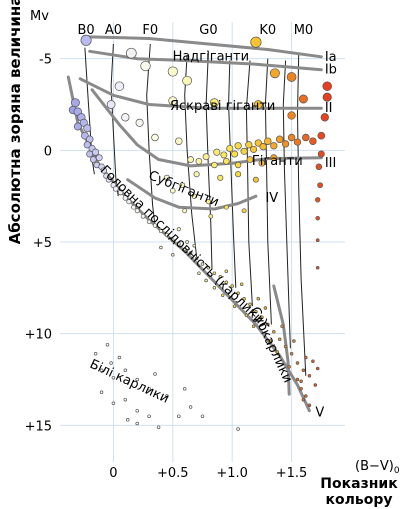 The image size is (400, 509). Describe the element at coordinates (331, 163) in the screenshot. I see `luminosity-class-label: III` at that location.